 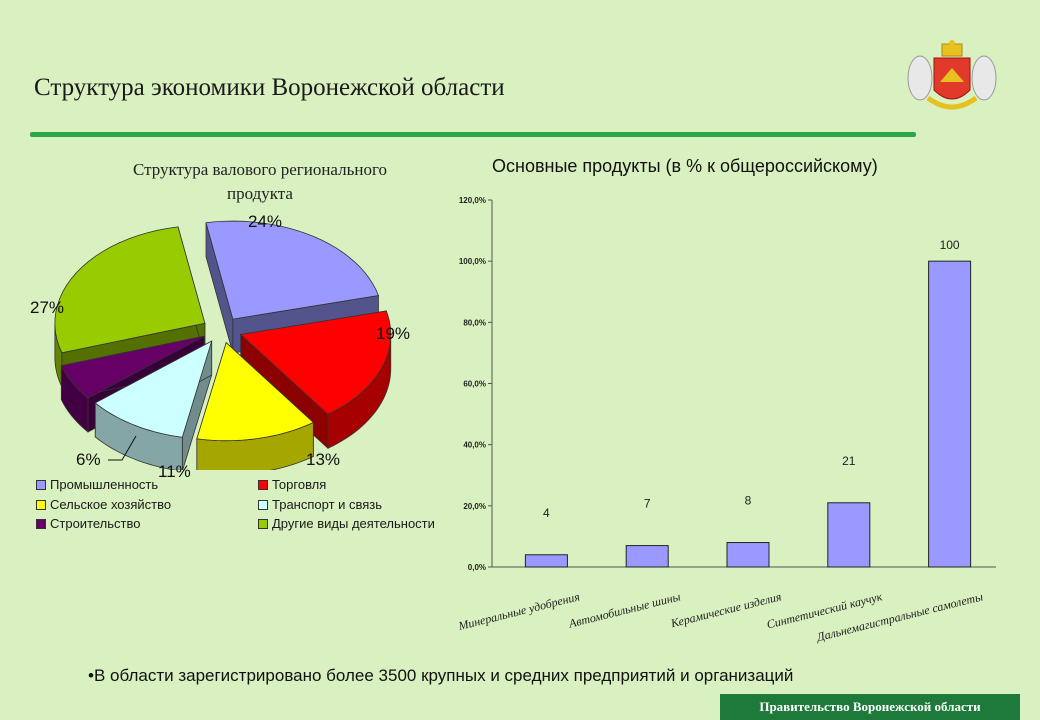 I want to click on footer-label: Правительство Воронежской области, so click(x=870, y=707).